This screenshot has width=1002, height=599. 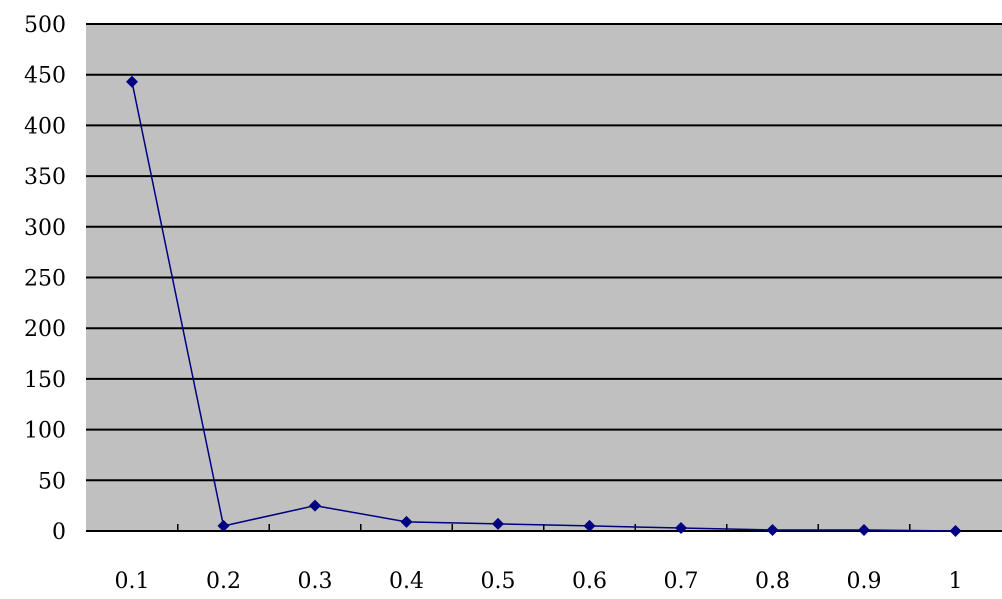 I want to click on y-tick-label: 300, so click(x=45, y=228).